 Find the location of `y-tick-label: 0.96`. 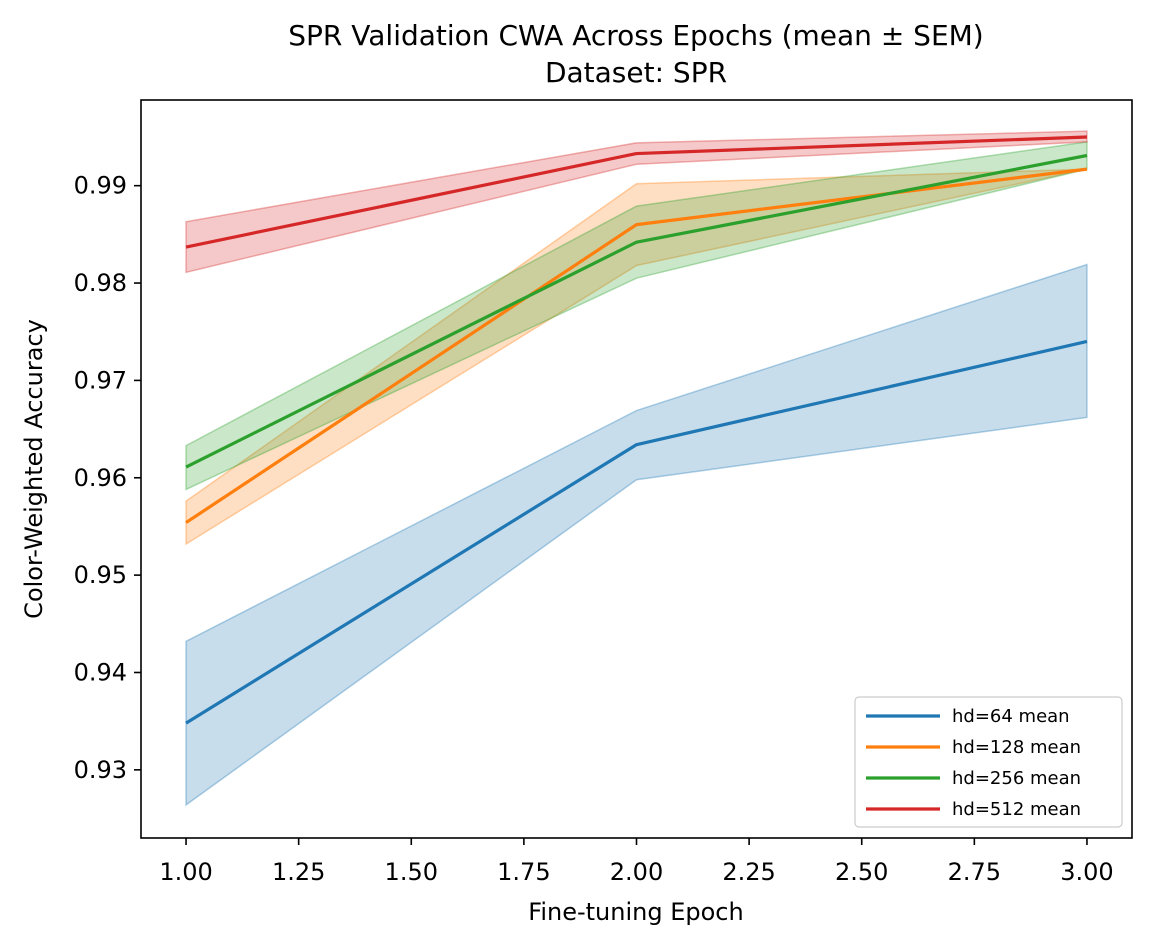

y-tick-label: 0.96 is located at coordinates (100, 478).